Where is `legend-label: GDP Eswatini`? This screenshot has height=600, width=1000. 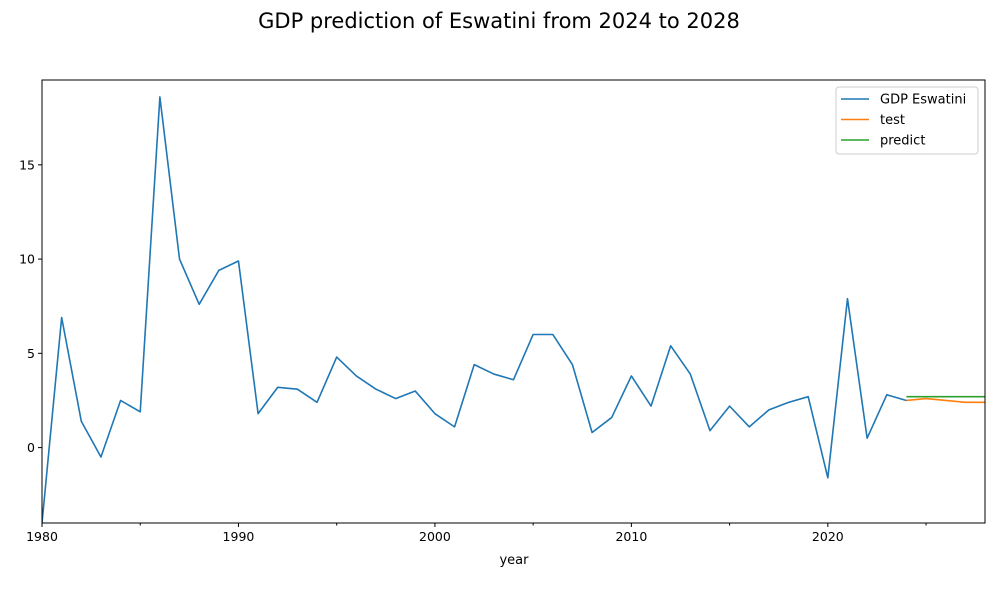 legend-label: GDP Eswatini is located at coordinates (923, 100).